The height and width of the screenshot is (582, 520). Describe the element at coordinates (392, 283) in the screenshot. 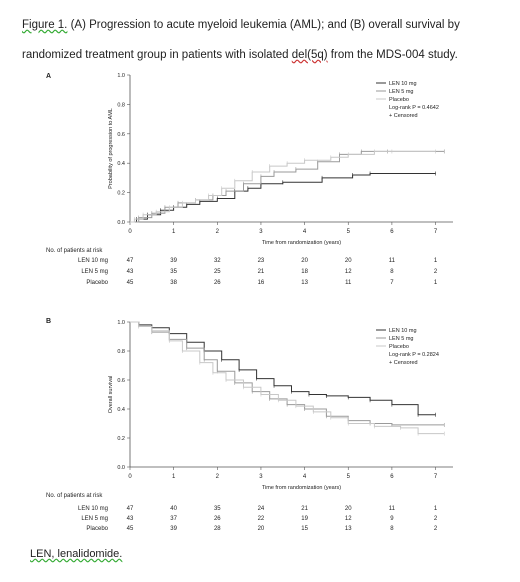

I see `risk-cell: 7` at that location.